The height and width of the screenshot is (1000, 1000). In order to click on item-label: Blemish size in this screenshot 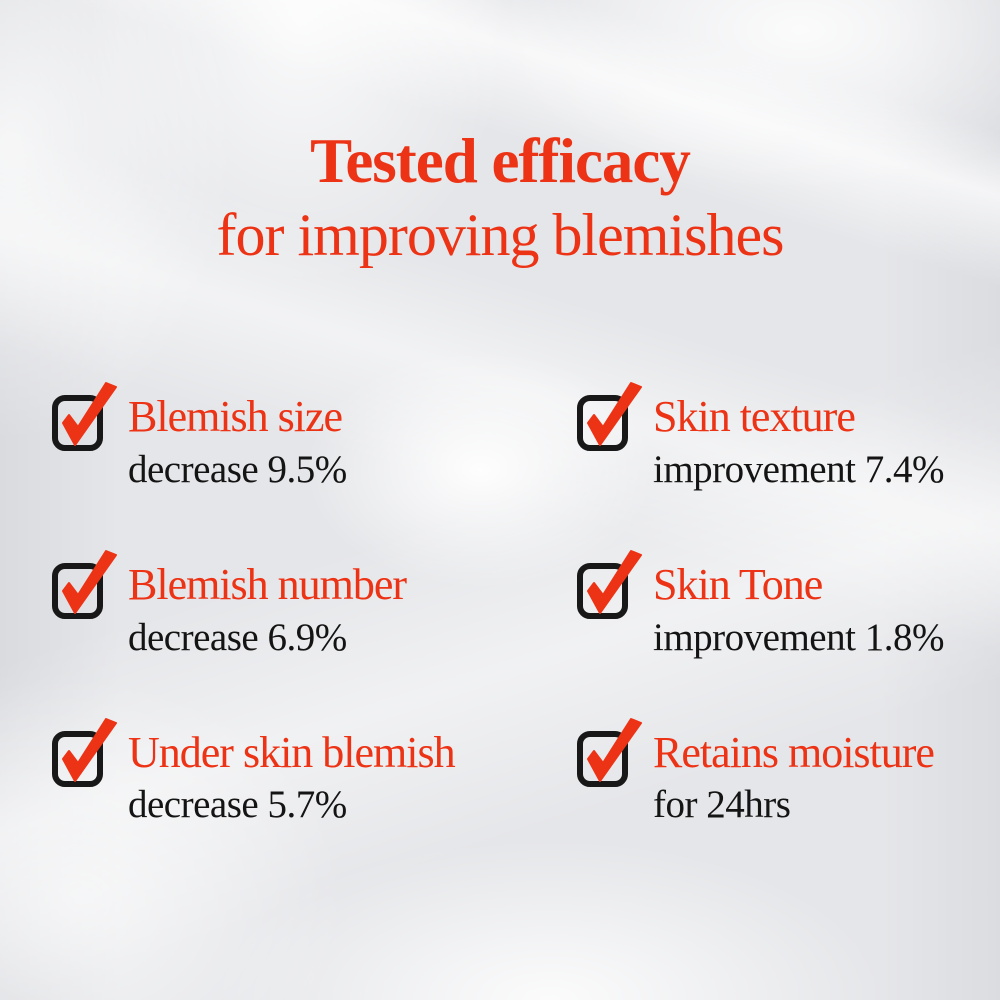, I will do `click(235, 416)`.